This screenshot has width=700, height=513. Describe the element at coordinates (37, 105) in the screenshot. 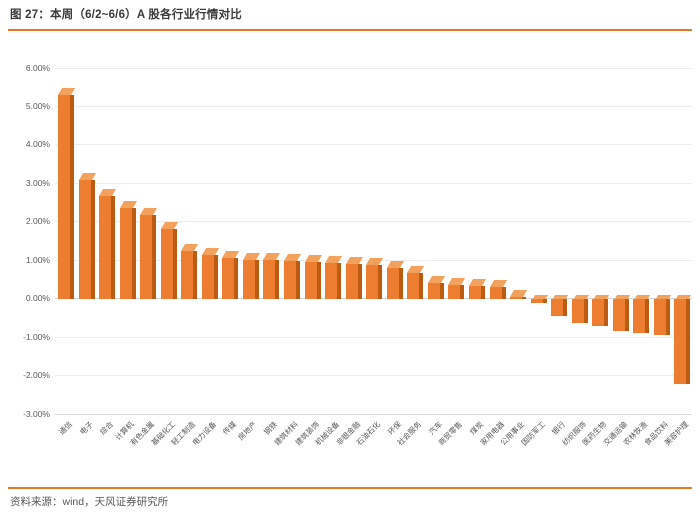

I see `y-axis-tick-label: 5.00%` at that location.